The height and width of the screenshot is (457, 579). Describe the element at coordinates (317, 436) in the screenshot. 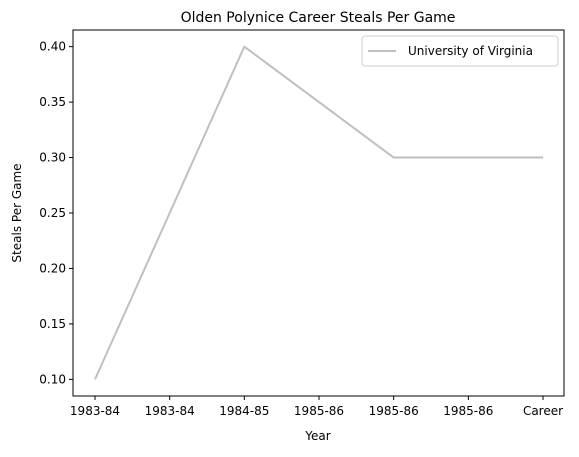

I see `x-axis-label: Year` at that location.